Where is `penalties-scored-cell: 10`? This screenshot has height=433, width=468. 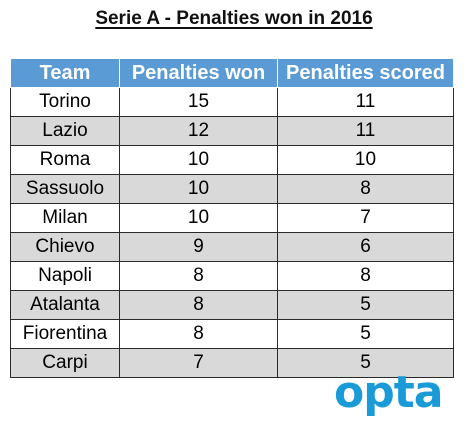 penalties-scored-cell: 10 is located at coordinates (365, 160).